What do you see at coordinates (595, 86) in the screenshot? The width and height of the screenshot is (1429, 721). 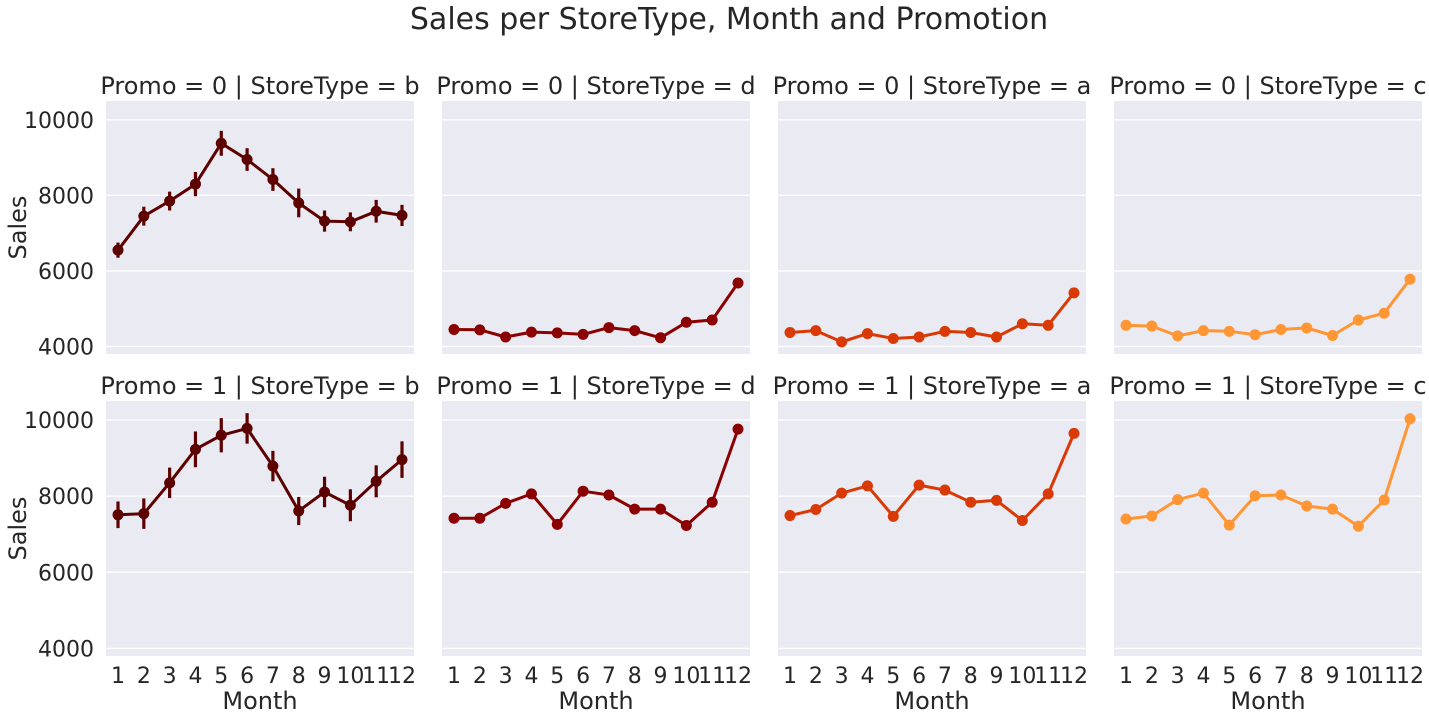 I see `facet-title: Promo = 0 | StoreType = d` at bounding box center [595, 86].